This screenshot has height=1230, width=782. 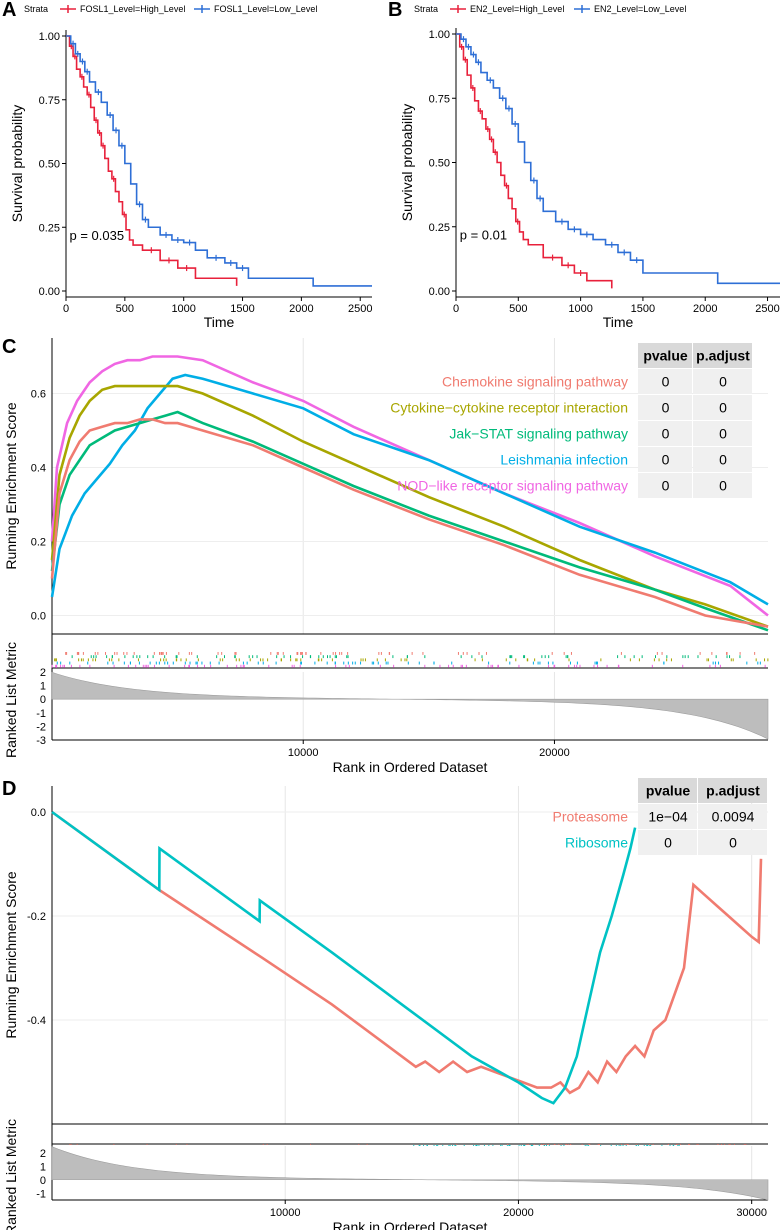 What do you see at coordinates (538, 434) in the screenshot?
I see `gene-set-label: Jak−STAT signaling pathway` at bounding box center [538, 434].